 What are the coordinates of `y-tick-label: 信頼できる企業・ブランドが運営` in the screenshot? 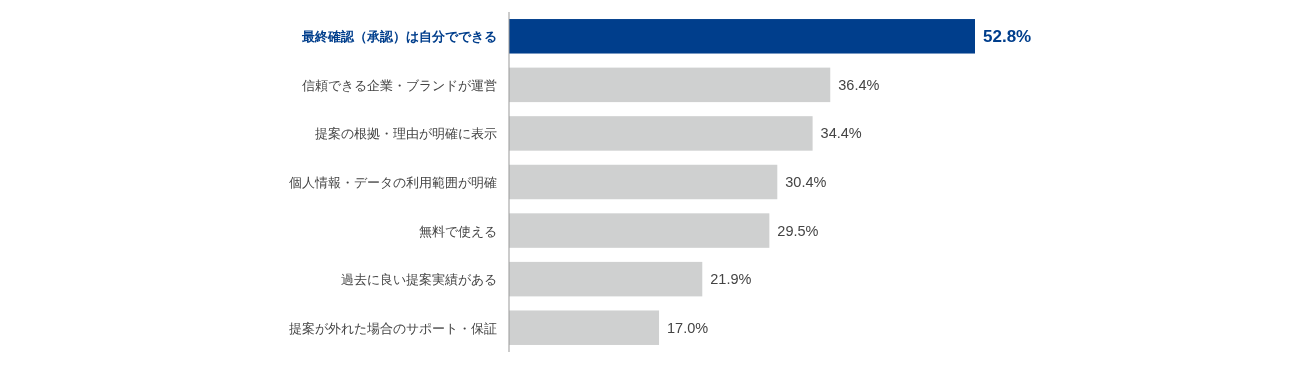 It's located at (399, 85).